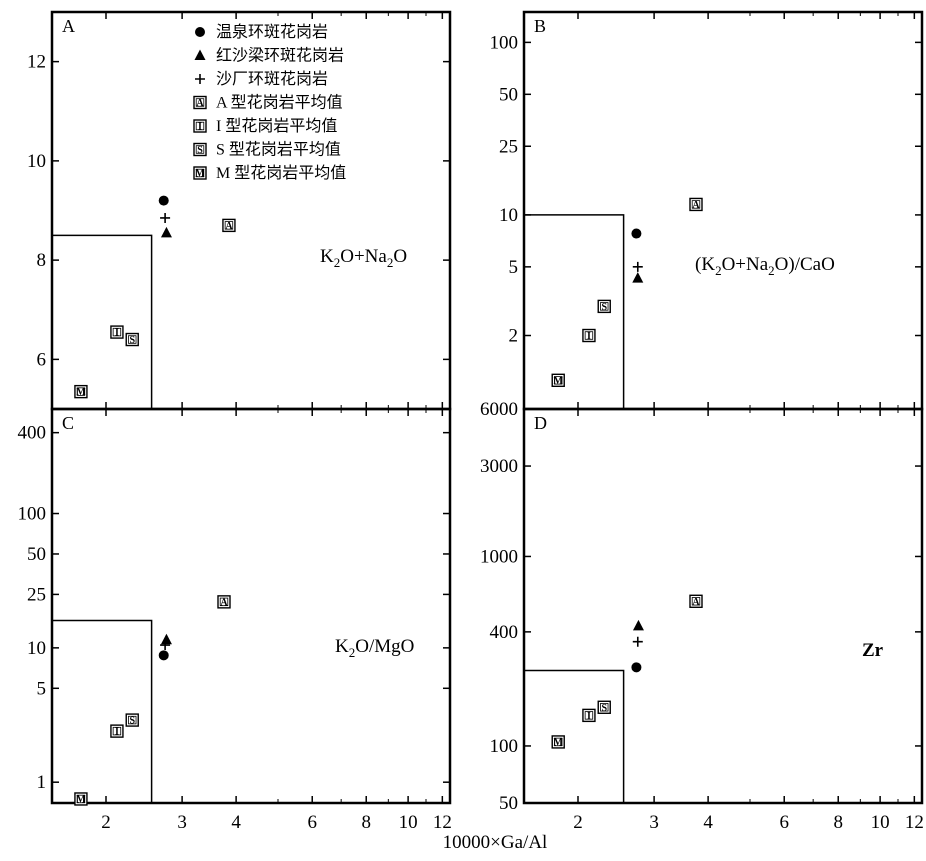 The width and height of the screenshot is (926, 861). What do you see at coordinates (578, 822) in the screenshot?
I see `x-tick-label: 2` at bounding box center [578, 822].